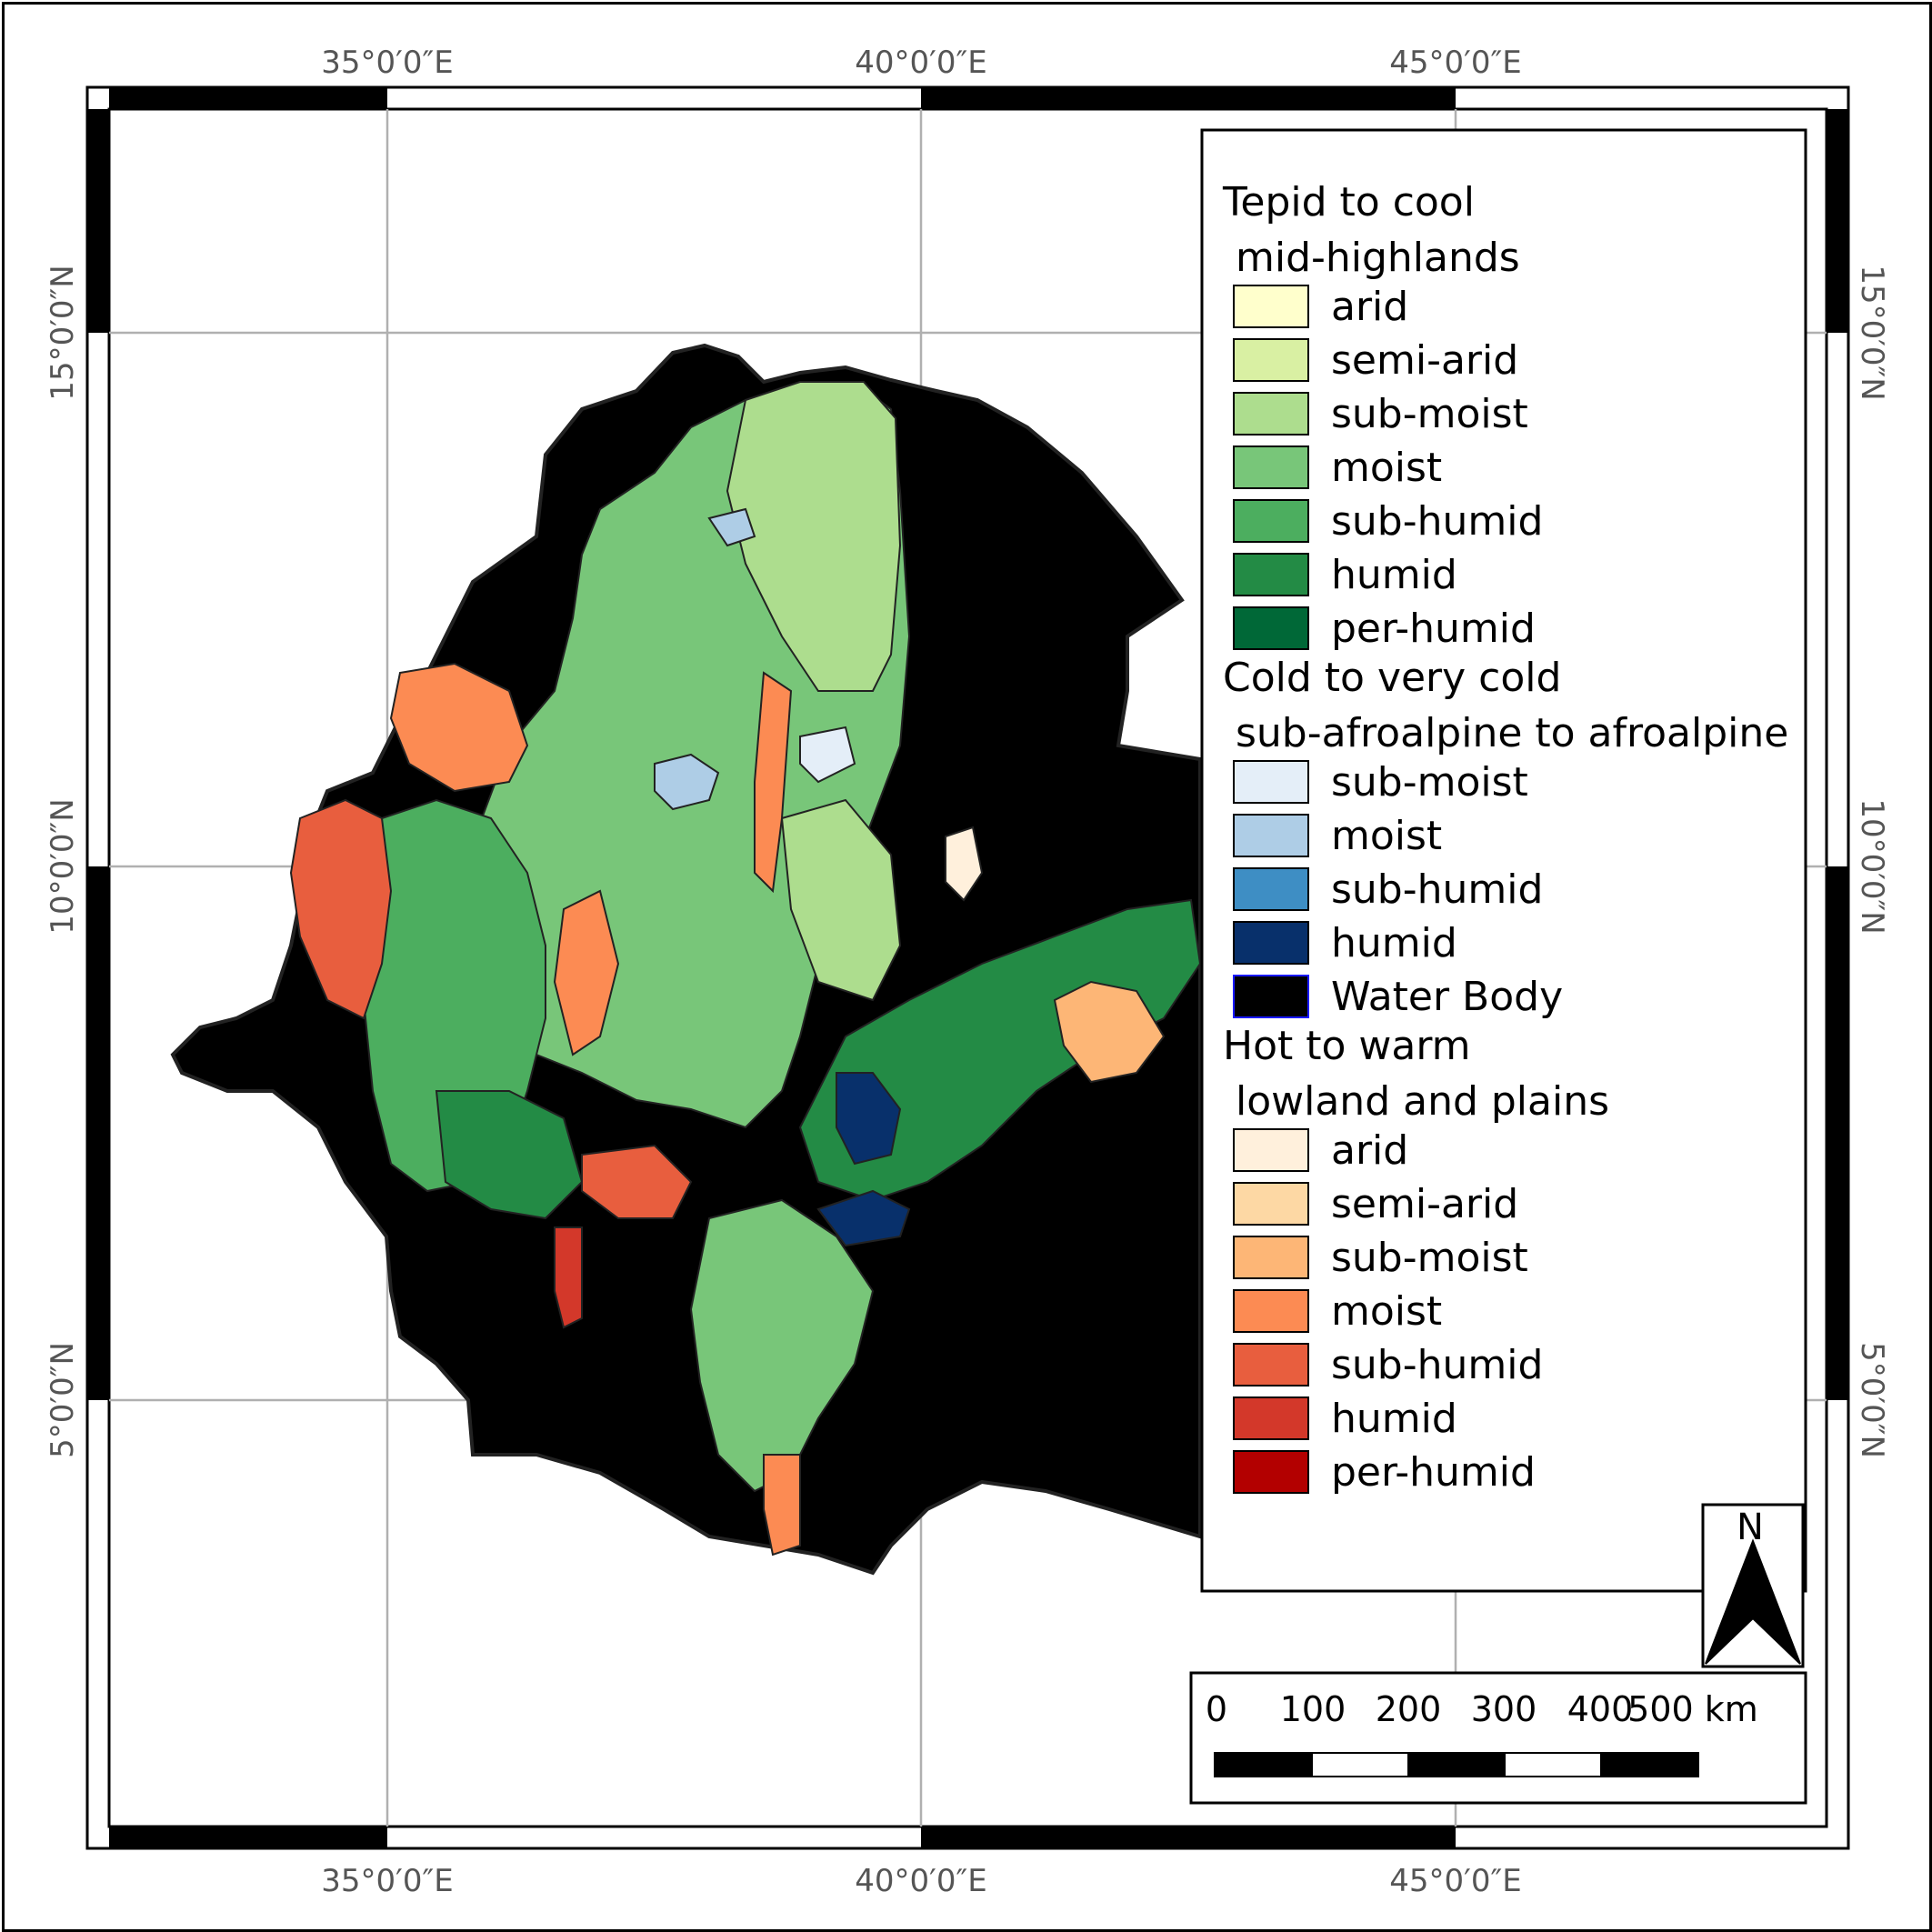  What do you see at coordinates (1872, 332) in the screenshot?
I see `right-label-15n: 15°0′0″N` at bounding box center [1872, 332].